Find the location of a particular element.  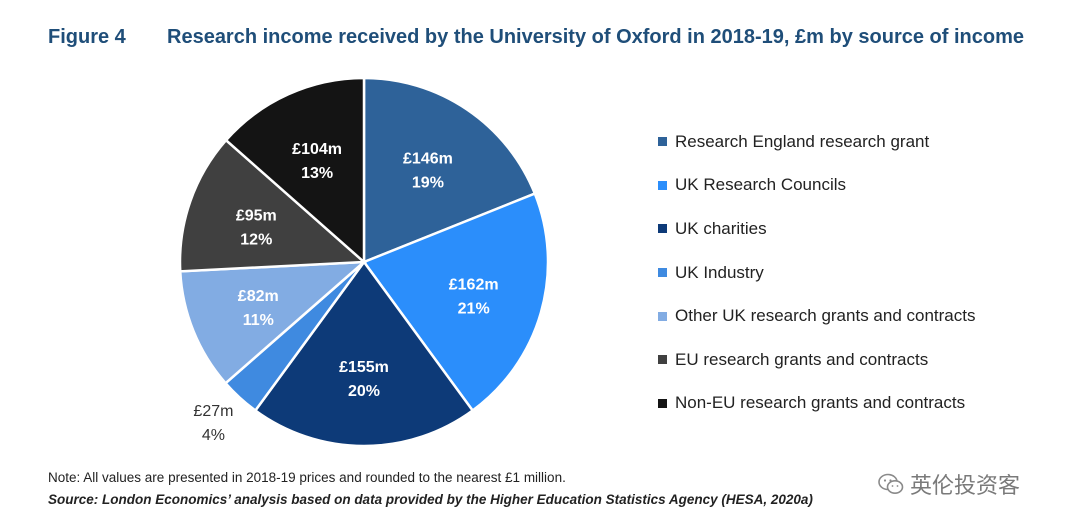

legend-item: UK Industry is located at coordinates (816, 273).